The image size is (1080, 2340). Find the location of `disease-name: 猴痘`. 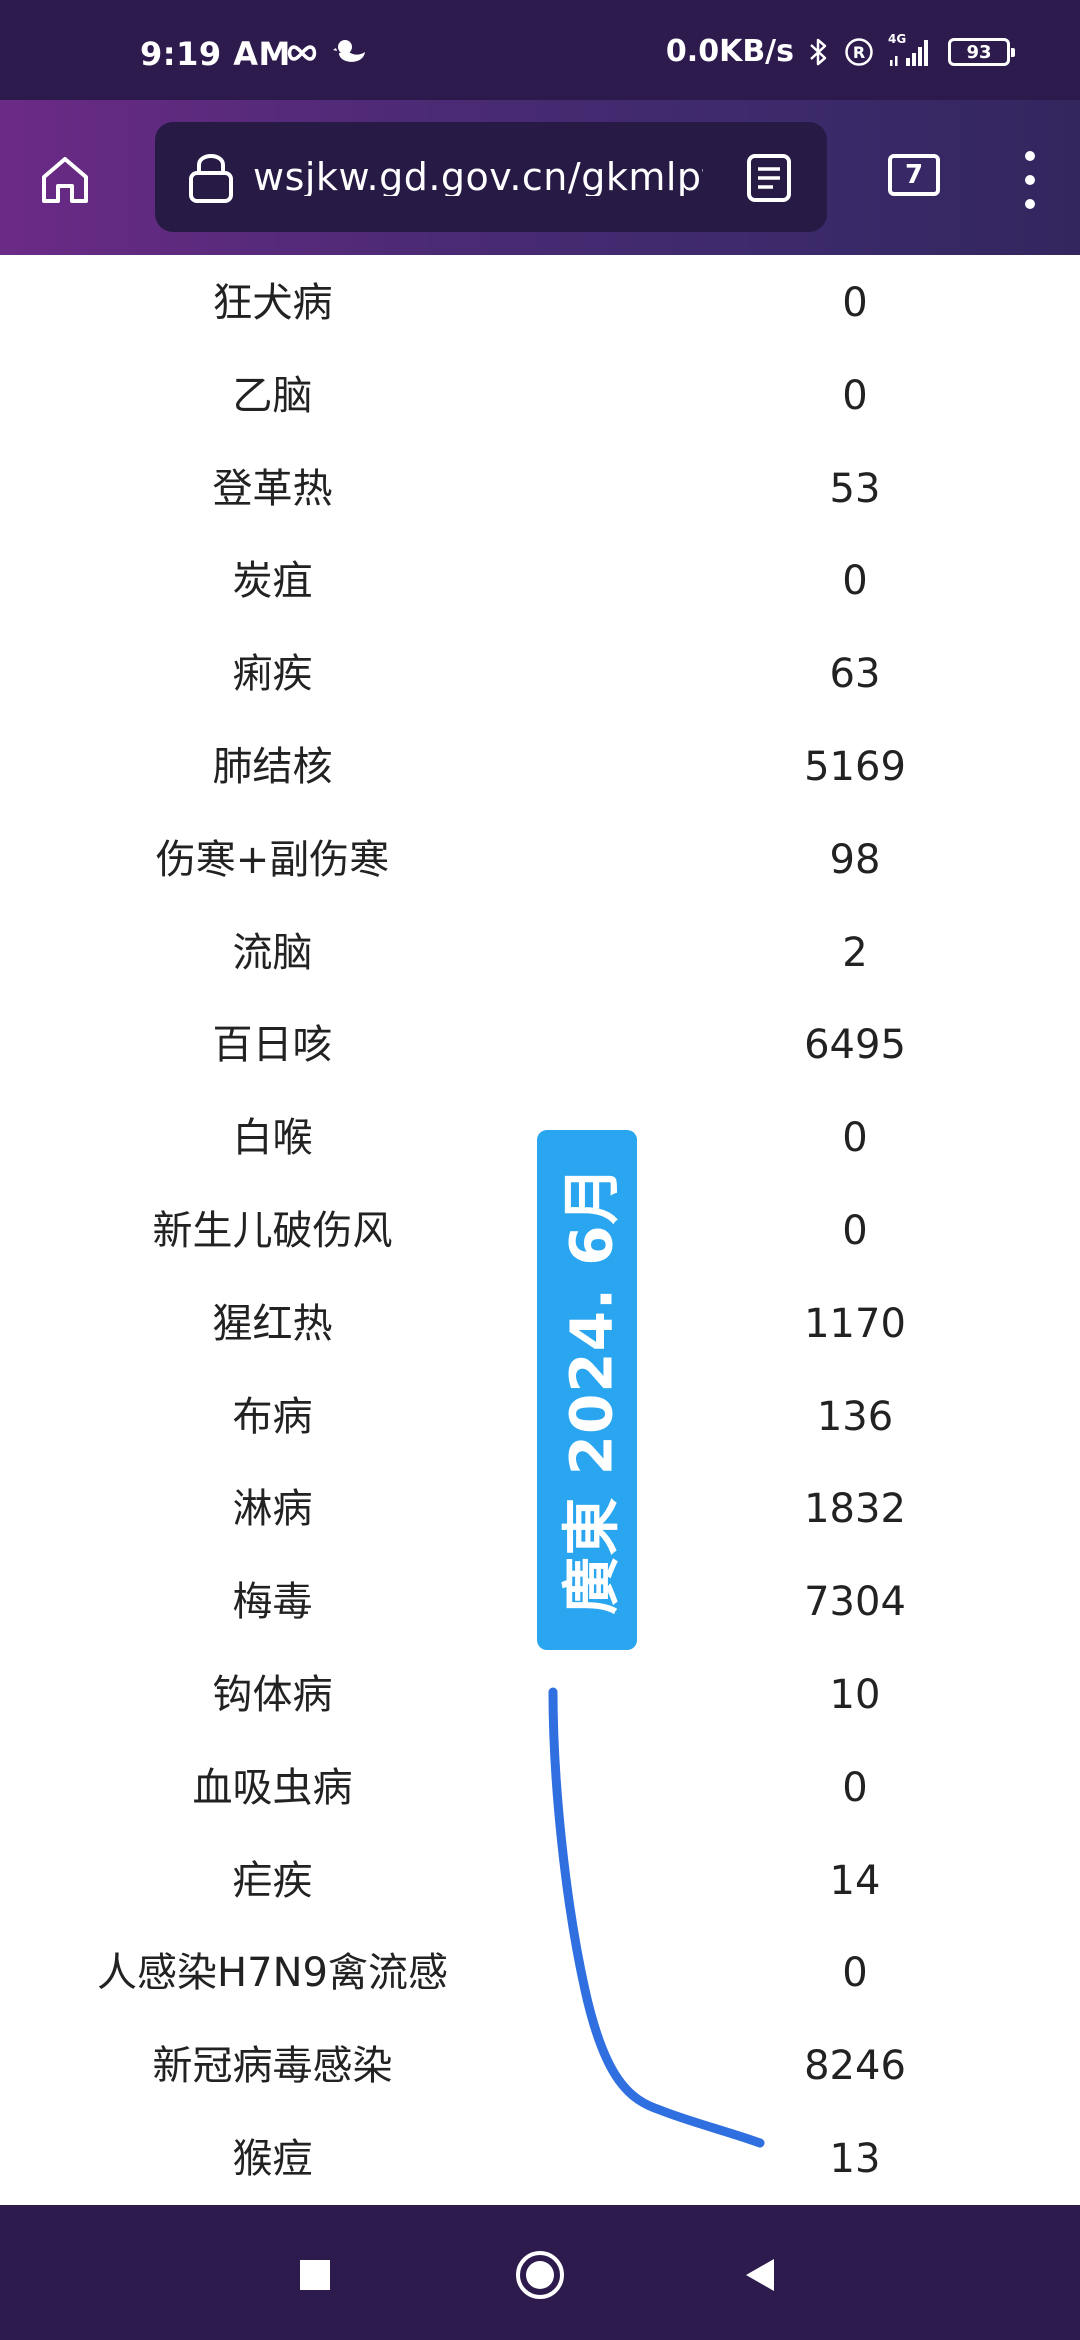

disease-name: 猴痘 is located at coordinates (272, 2159).